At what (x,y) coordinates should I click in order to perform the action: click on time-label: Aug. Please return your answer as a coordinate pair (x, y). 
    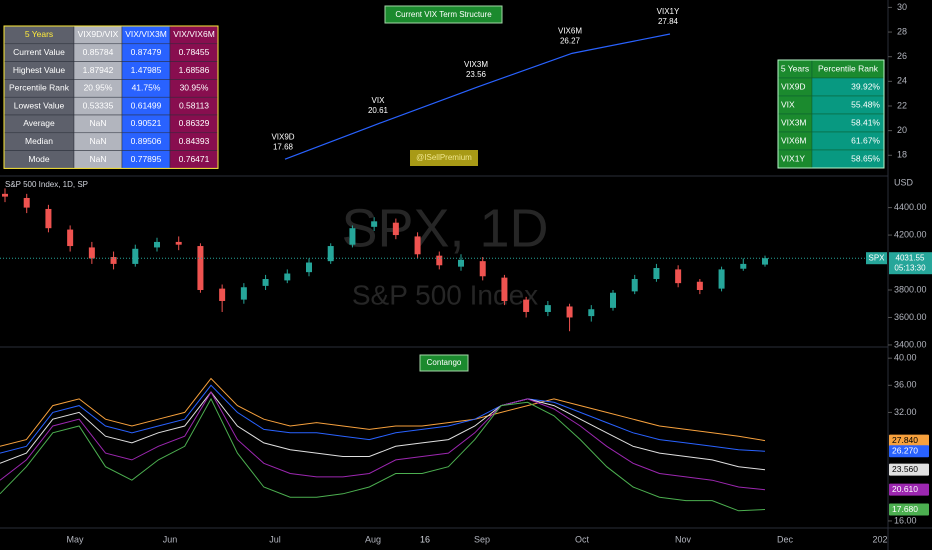
    Looking at the image, I should click on (373, 539).